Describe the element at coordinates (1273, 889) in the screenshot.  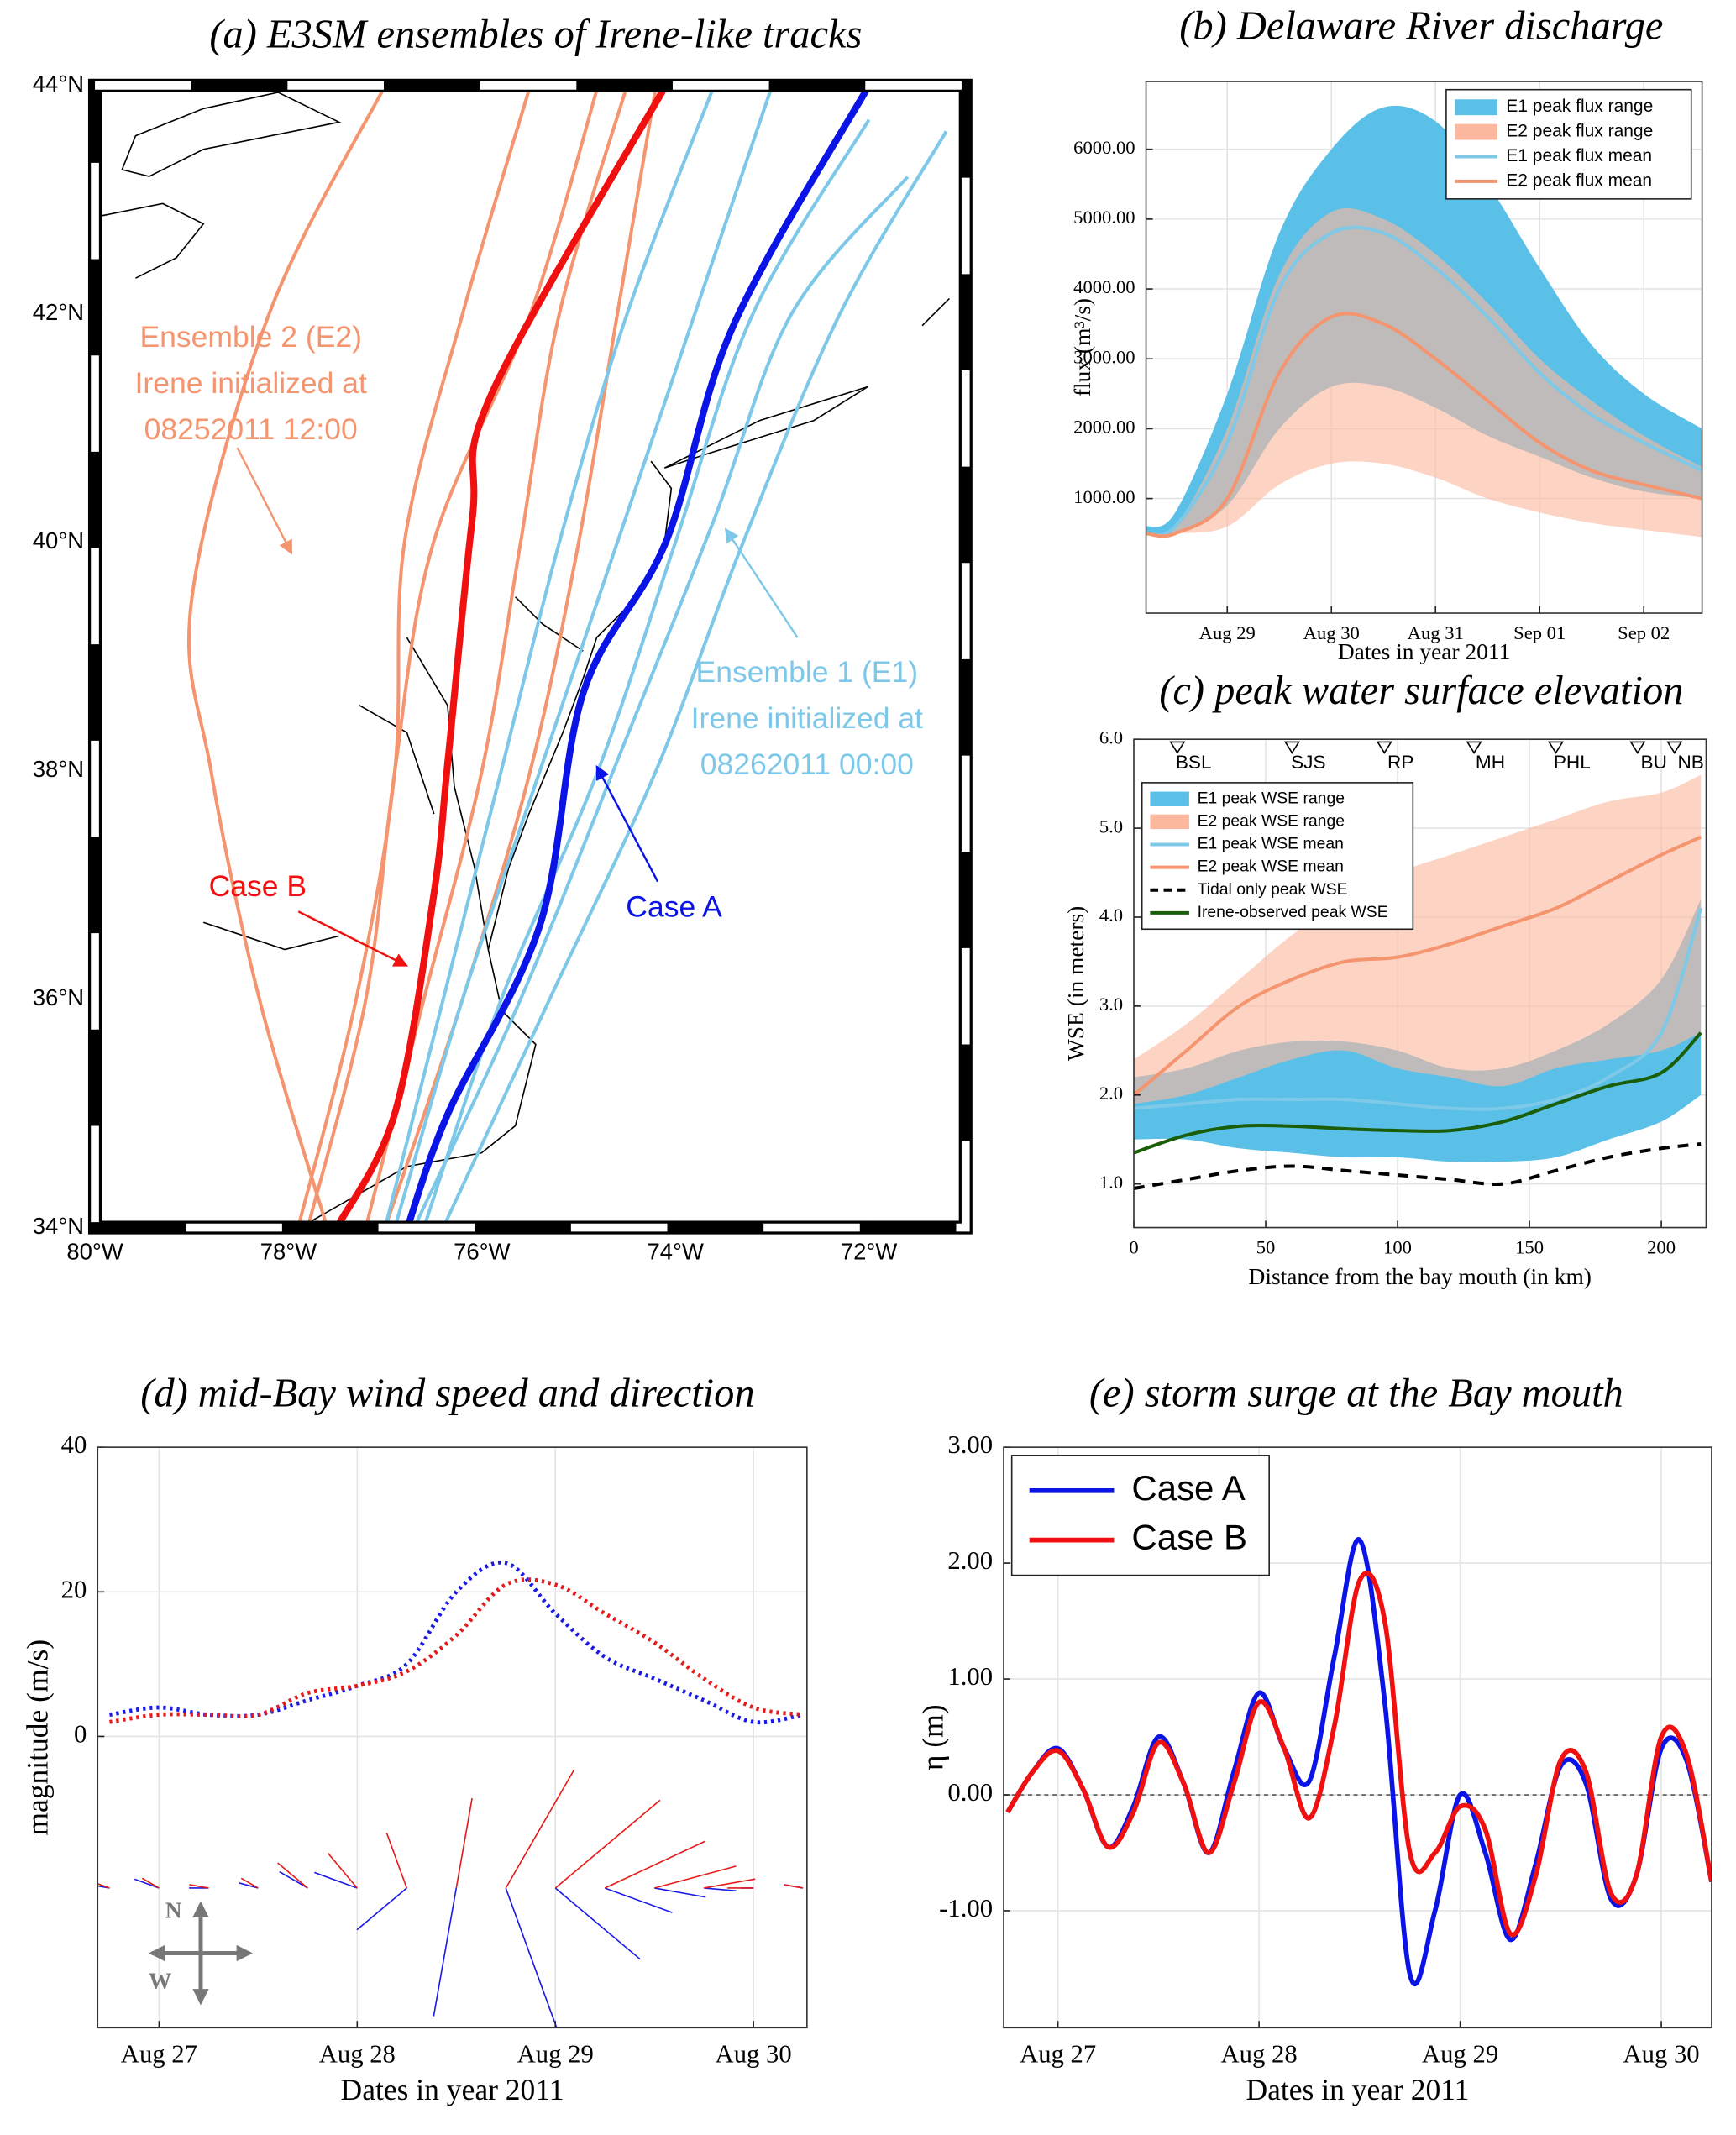
I see `legend-label: Tidal only peak WSE` at that location.